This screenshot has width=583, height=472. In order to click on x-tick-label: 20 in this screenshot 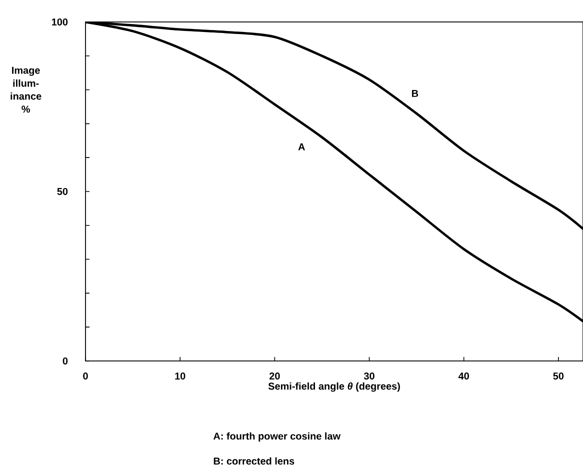, I will do `click(274, 376)`.